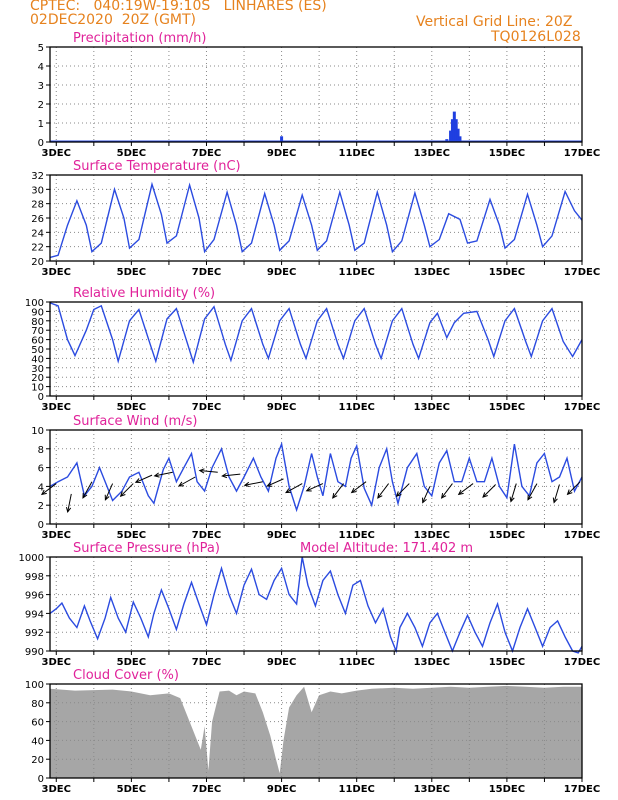  I want to click on panel-title: Surface Temperature (nC), so click(157, 166).